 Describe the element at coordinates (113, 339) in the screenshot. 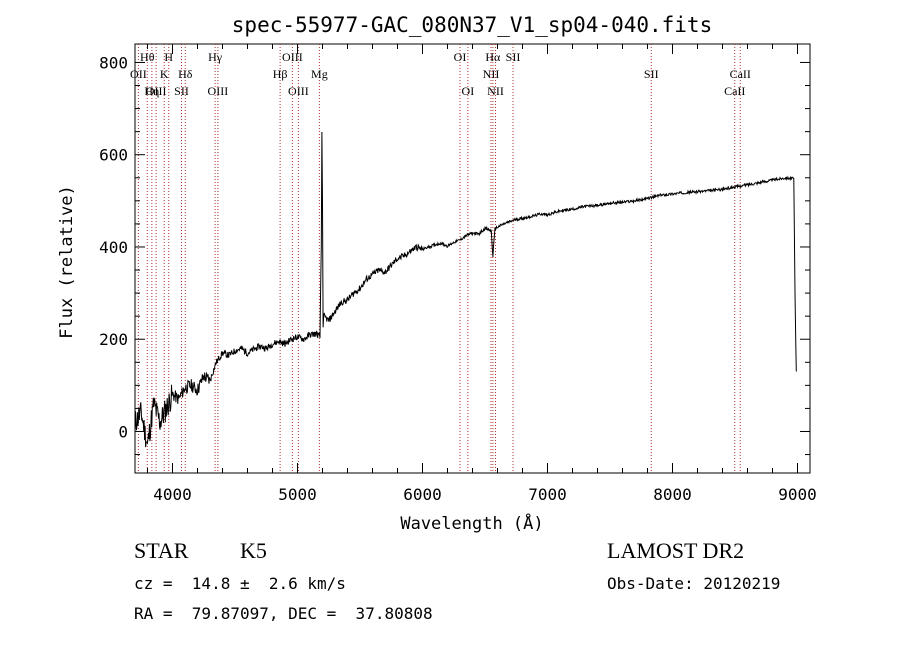

I see `y-tick-label: 200` at that location.